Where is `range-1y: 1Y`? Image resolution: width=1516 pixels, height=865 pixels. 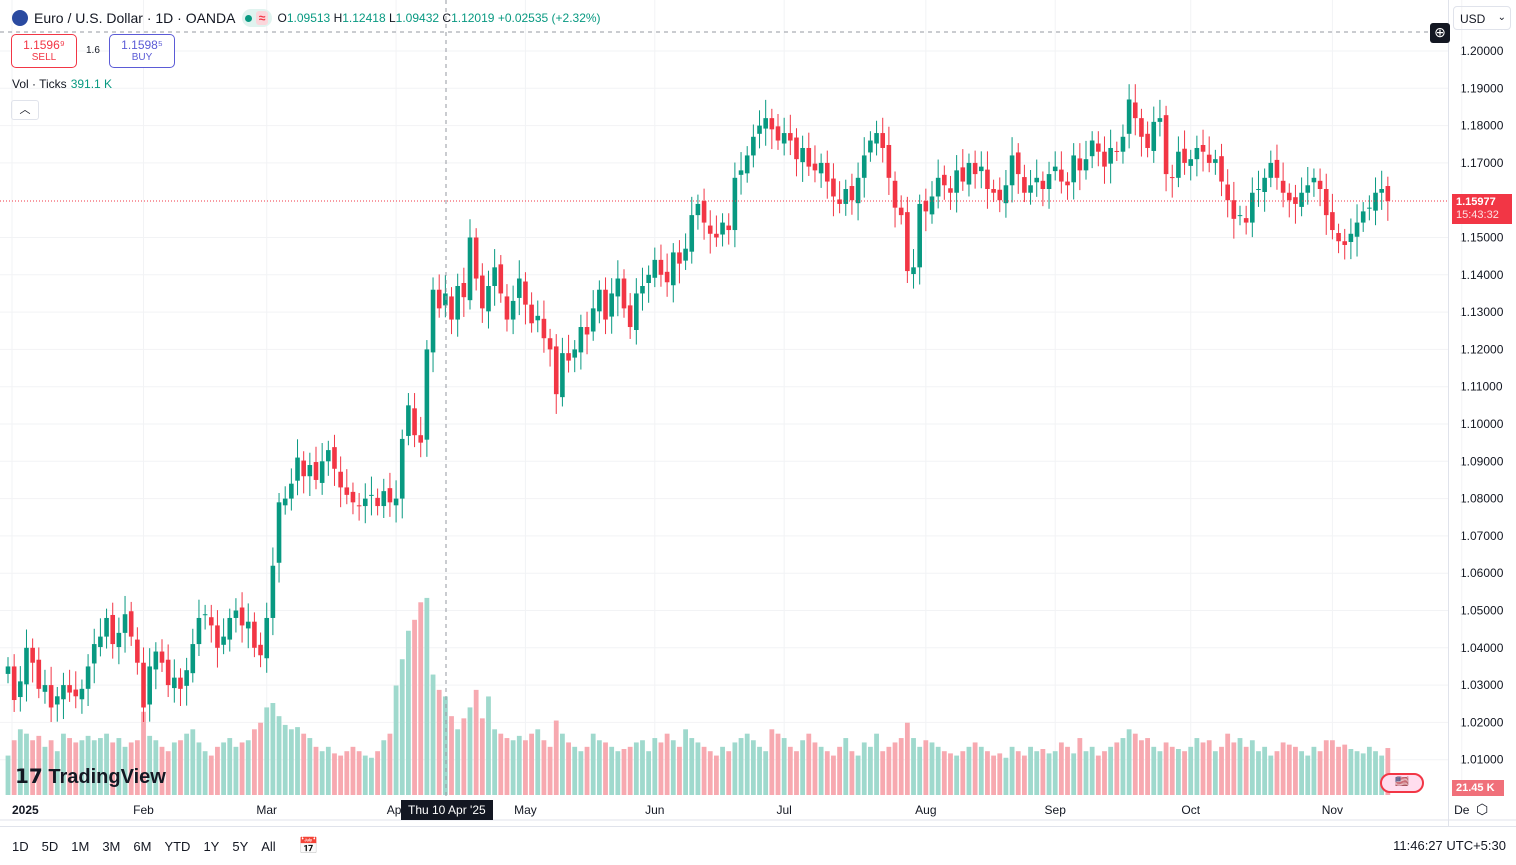
range-1y: 1Y is located at coordinates (211, 846).